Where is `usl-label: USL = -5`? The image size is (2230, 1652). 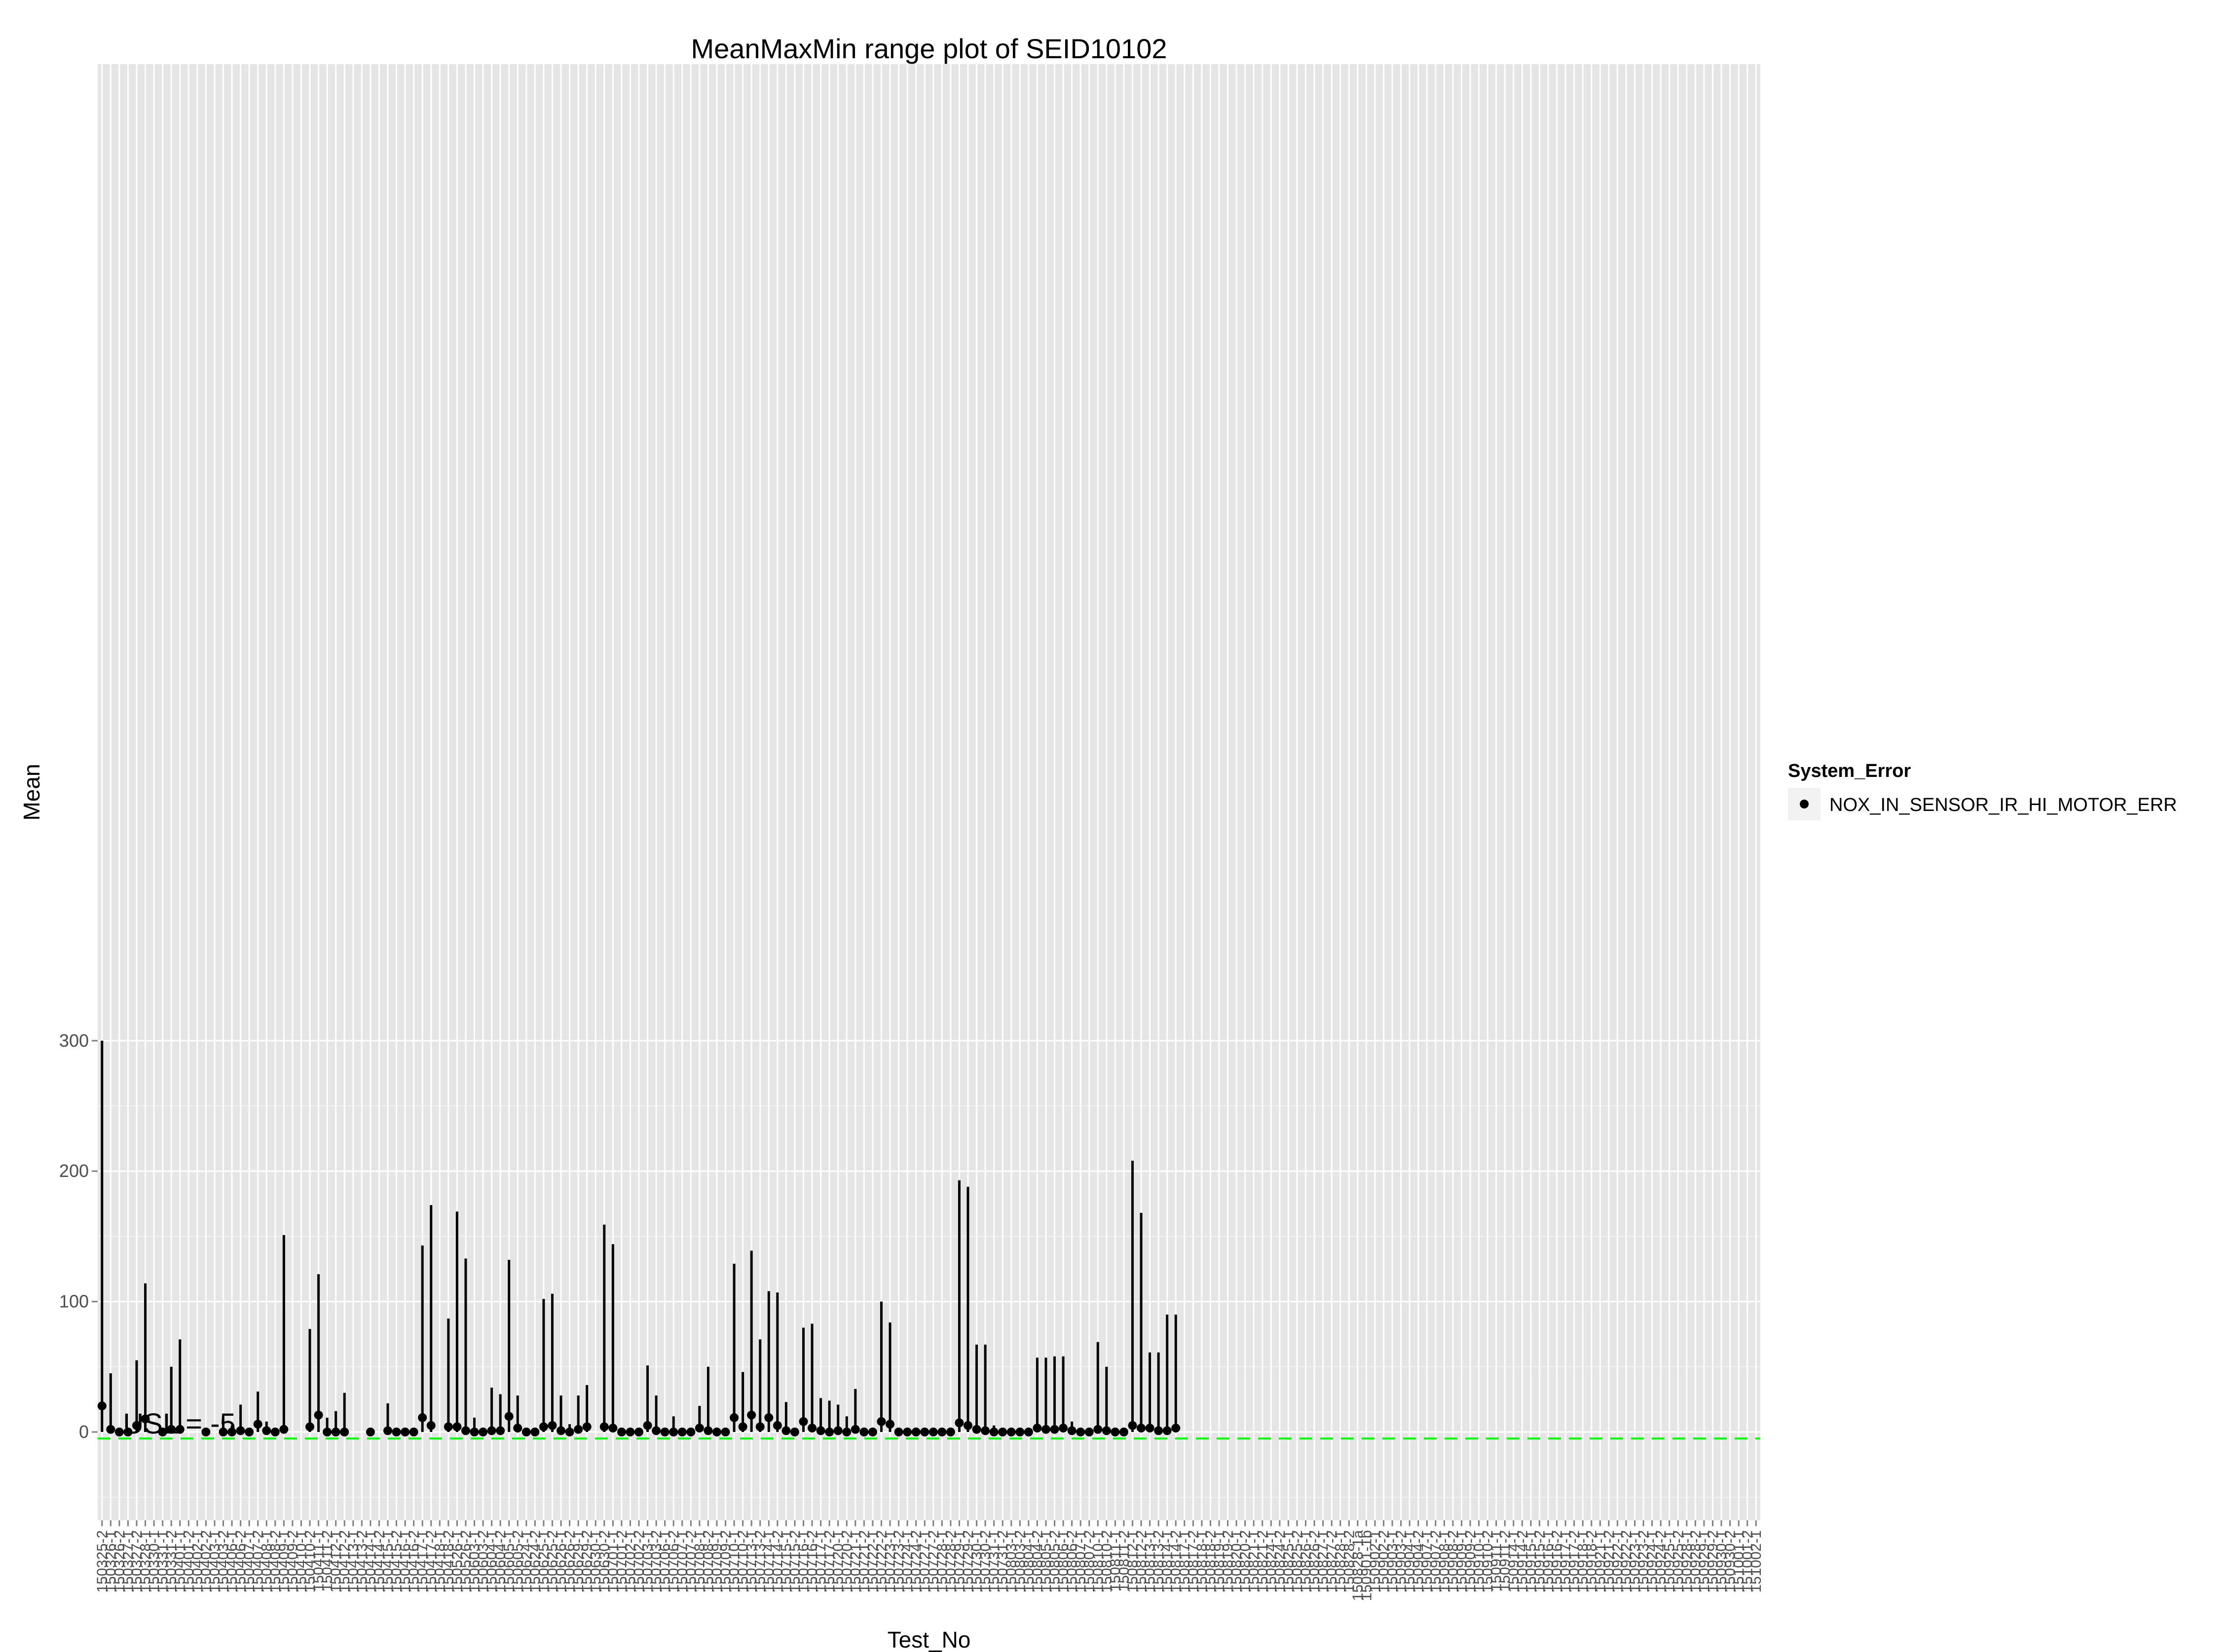
usl-label: USL = -5 is located at coordinates (179, 1424).